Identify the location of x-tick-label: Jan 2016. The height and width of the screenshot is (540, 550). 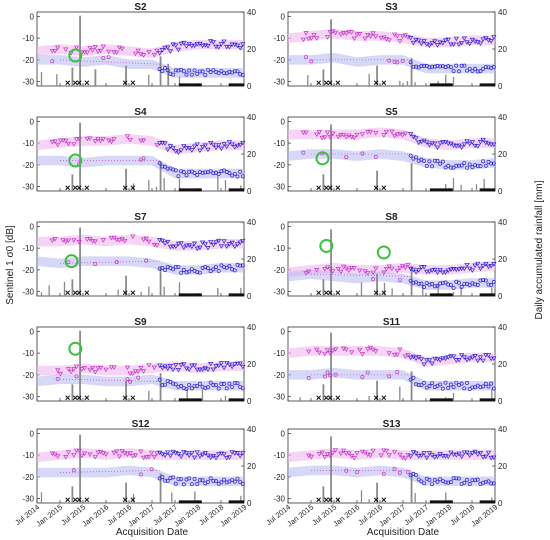
(346, 515).